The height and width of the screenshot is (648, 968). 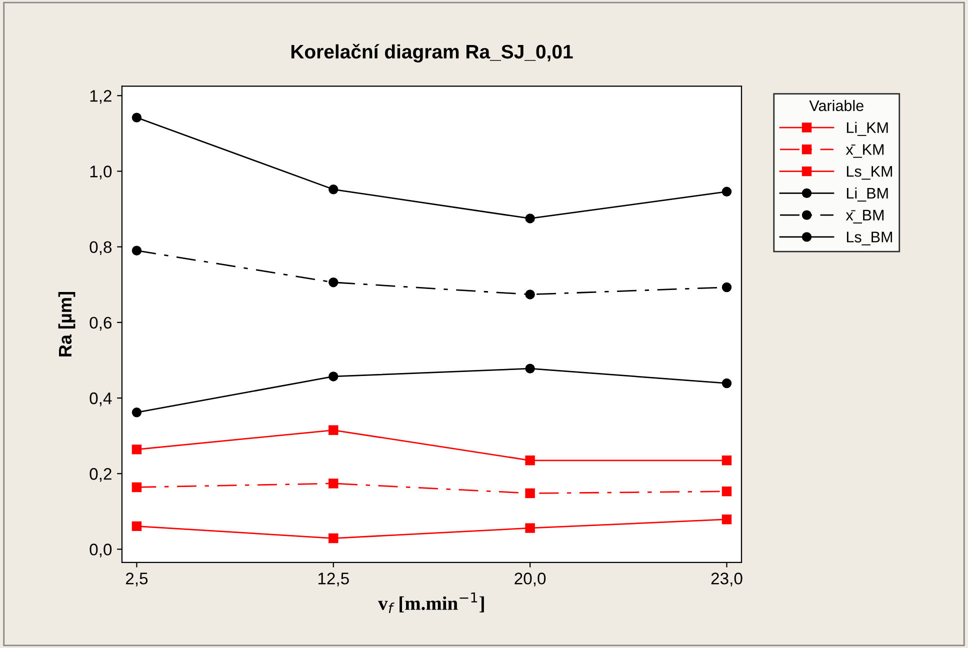 What do you see at coordinates (101, 97) in the screenshot?
I see `y-tick-label: 1,2` at bounding box center [101, 97].